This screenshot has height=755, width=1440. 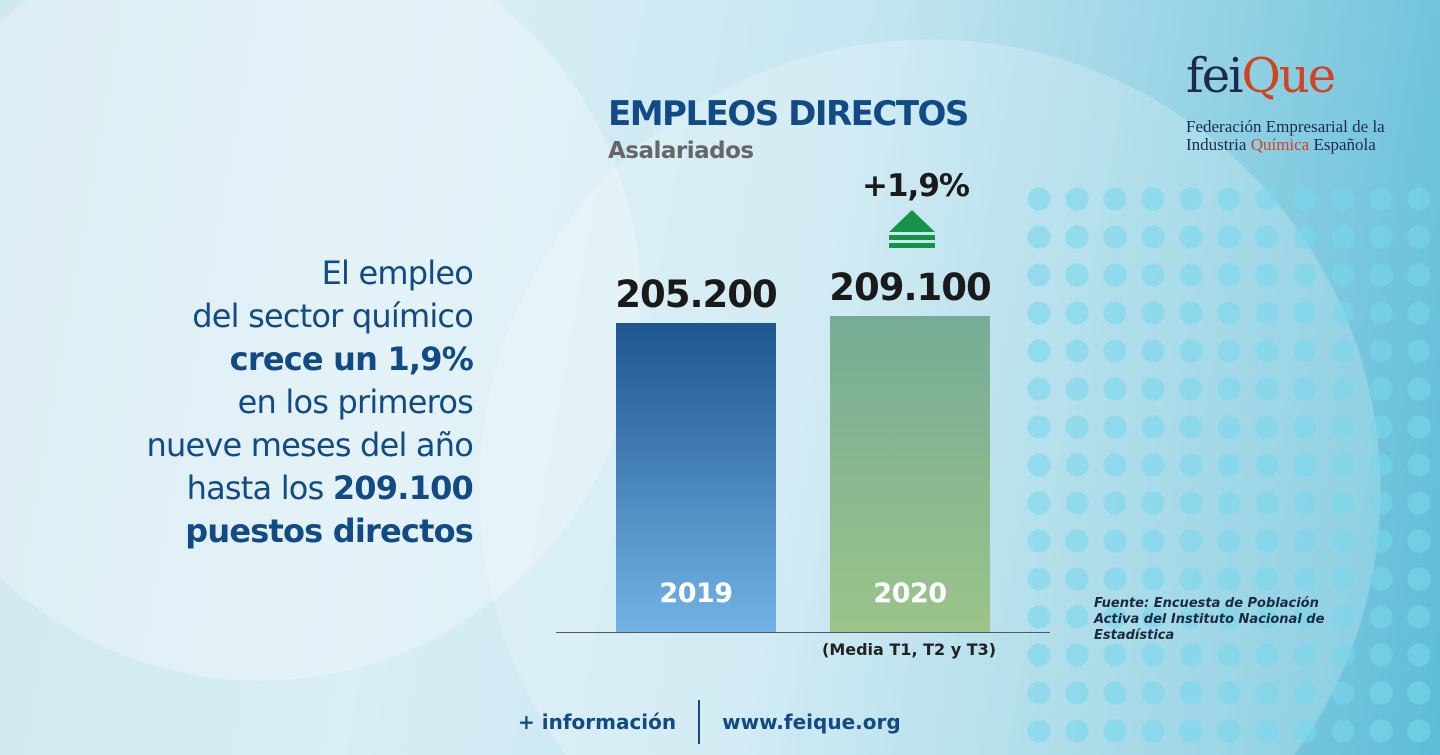 I want to click on x-tick-label: 2019, so click(x=696, y=593).